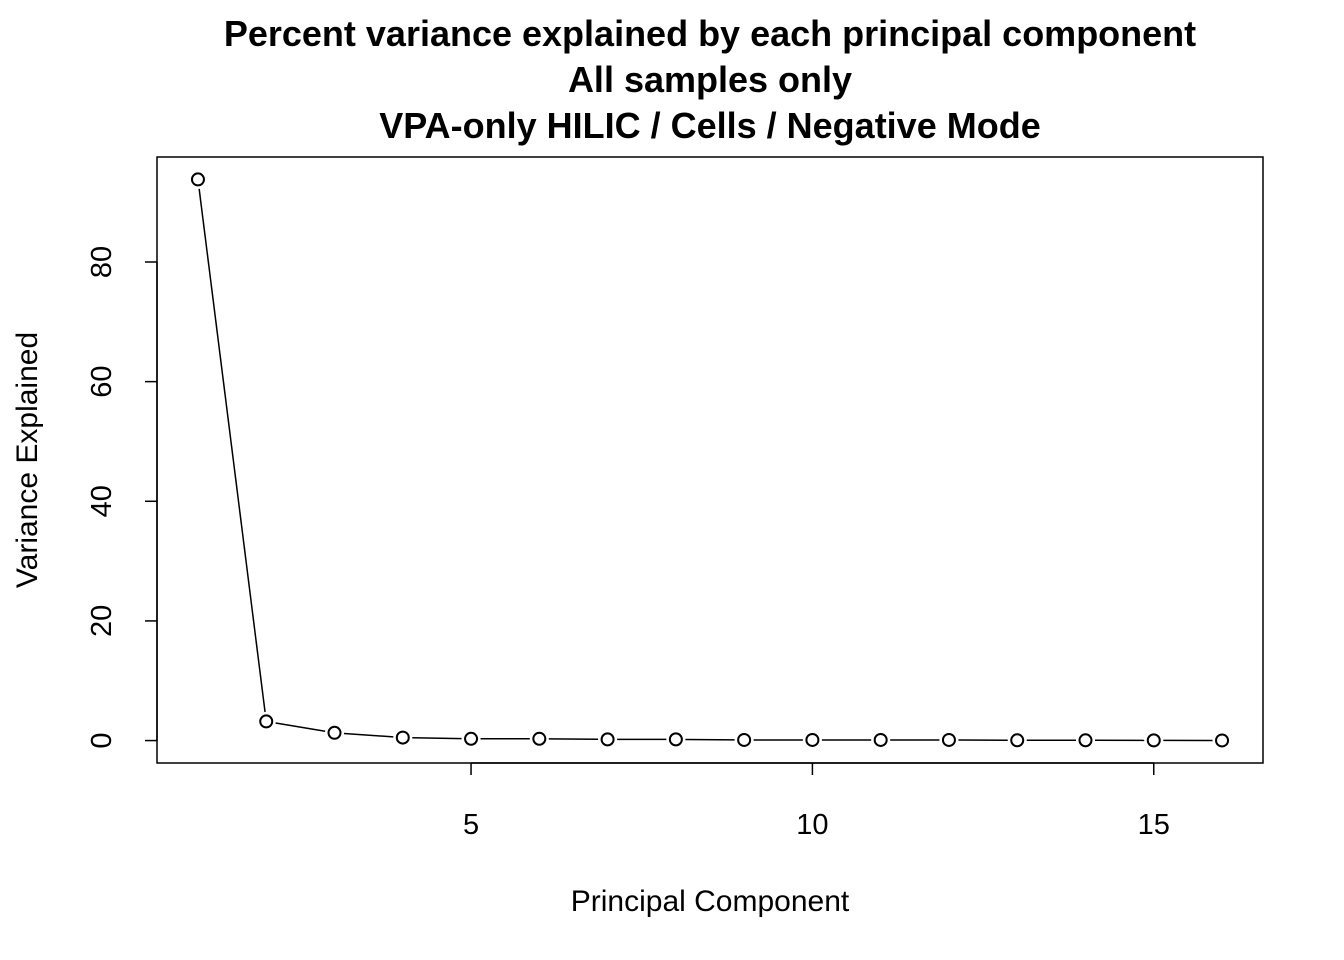 This screenshot has width=1344, height=960. What do you see at coordinates (102, 501) in the screenshot?
I see `y-tick-label: 40` at bounding box center [102, 501].